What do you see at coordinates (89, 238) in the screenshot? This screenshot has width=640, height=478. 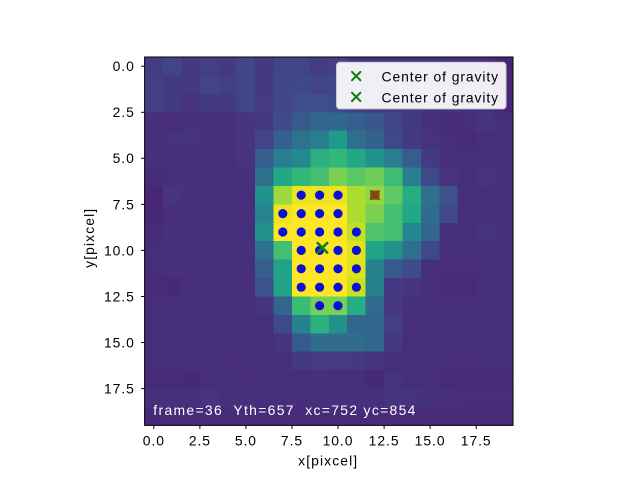 I see `svg-text: y[pixcel]` at bounding box center [89, 238].